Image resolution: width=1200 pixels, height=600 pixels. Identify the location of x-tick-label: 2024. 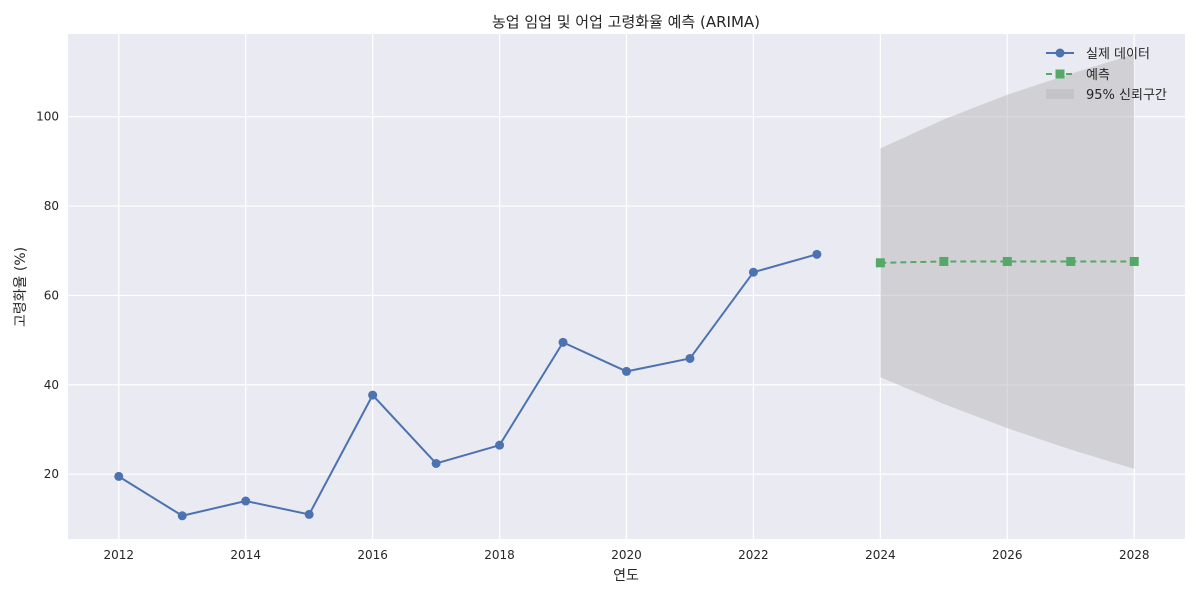
(880, 555).